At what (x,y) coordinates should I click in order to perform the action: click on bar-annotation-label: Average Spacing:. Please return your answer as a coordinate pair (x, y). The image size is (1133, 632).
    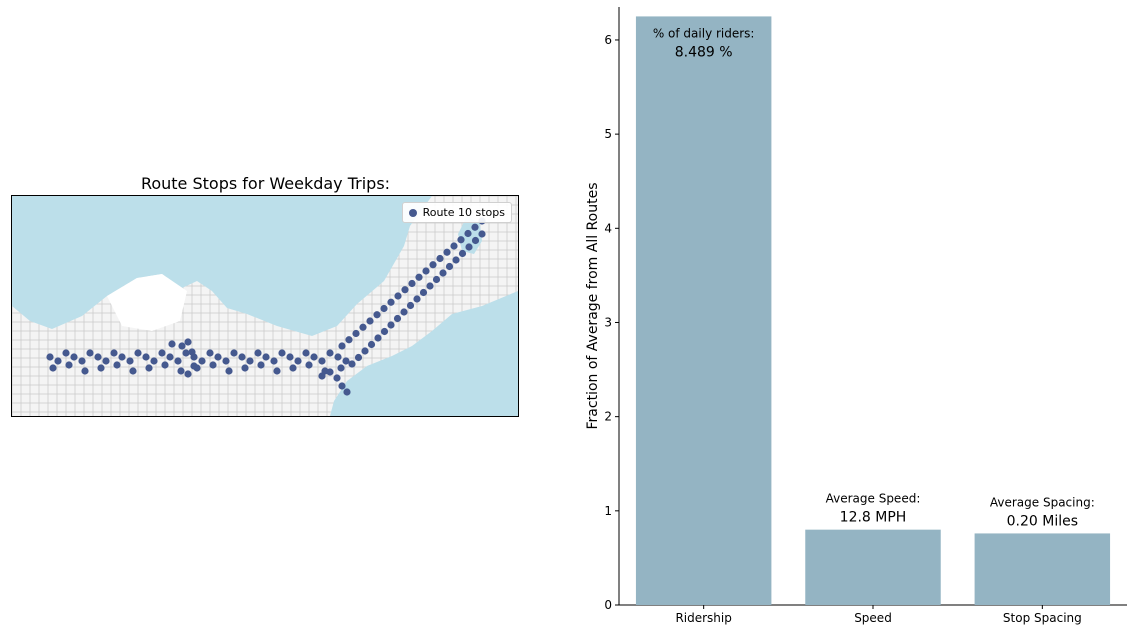
    Looking at the image, I should click on (1042, 502).